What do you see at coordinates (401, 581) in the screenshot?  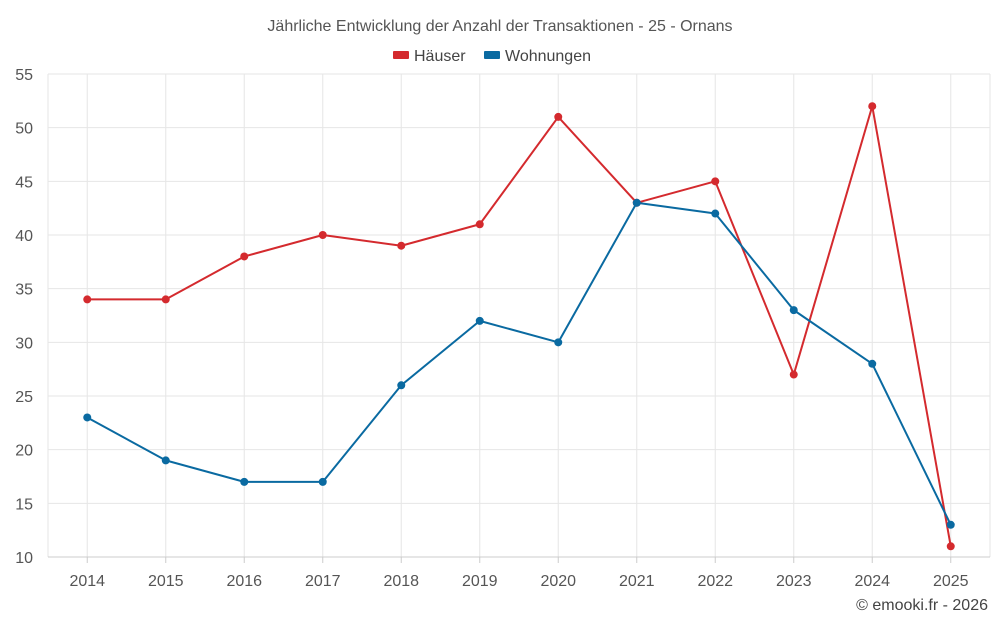 I see `x-tick-label: 2018` at bounding box center [401, 581].